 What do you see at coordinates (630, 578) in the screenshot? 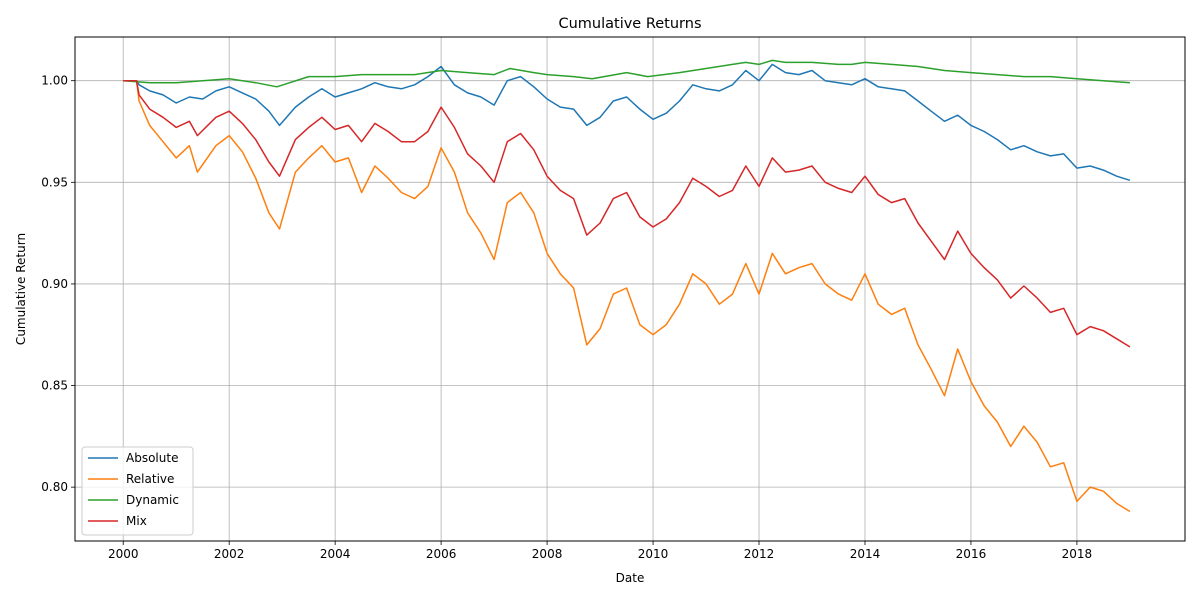
I see `x-axis-label: Date` at bounding box center [630, 578].